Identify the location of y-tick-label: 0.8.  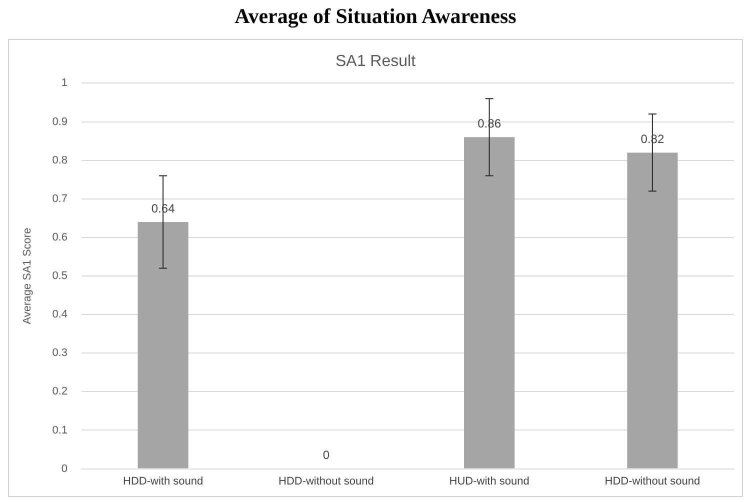
(60, 160).